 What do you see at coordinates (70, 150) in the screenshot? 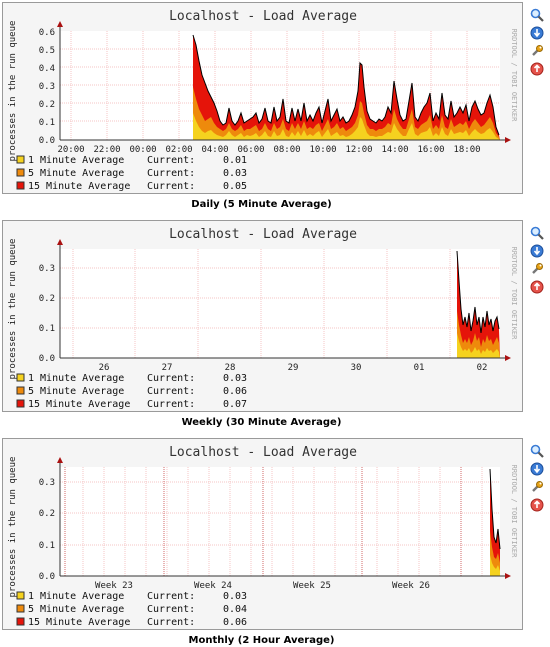
I see `x-tick-label: 20:00` at bounding box center [70, 150].